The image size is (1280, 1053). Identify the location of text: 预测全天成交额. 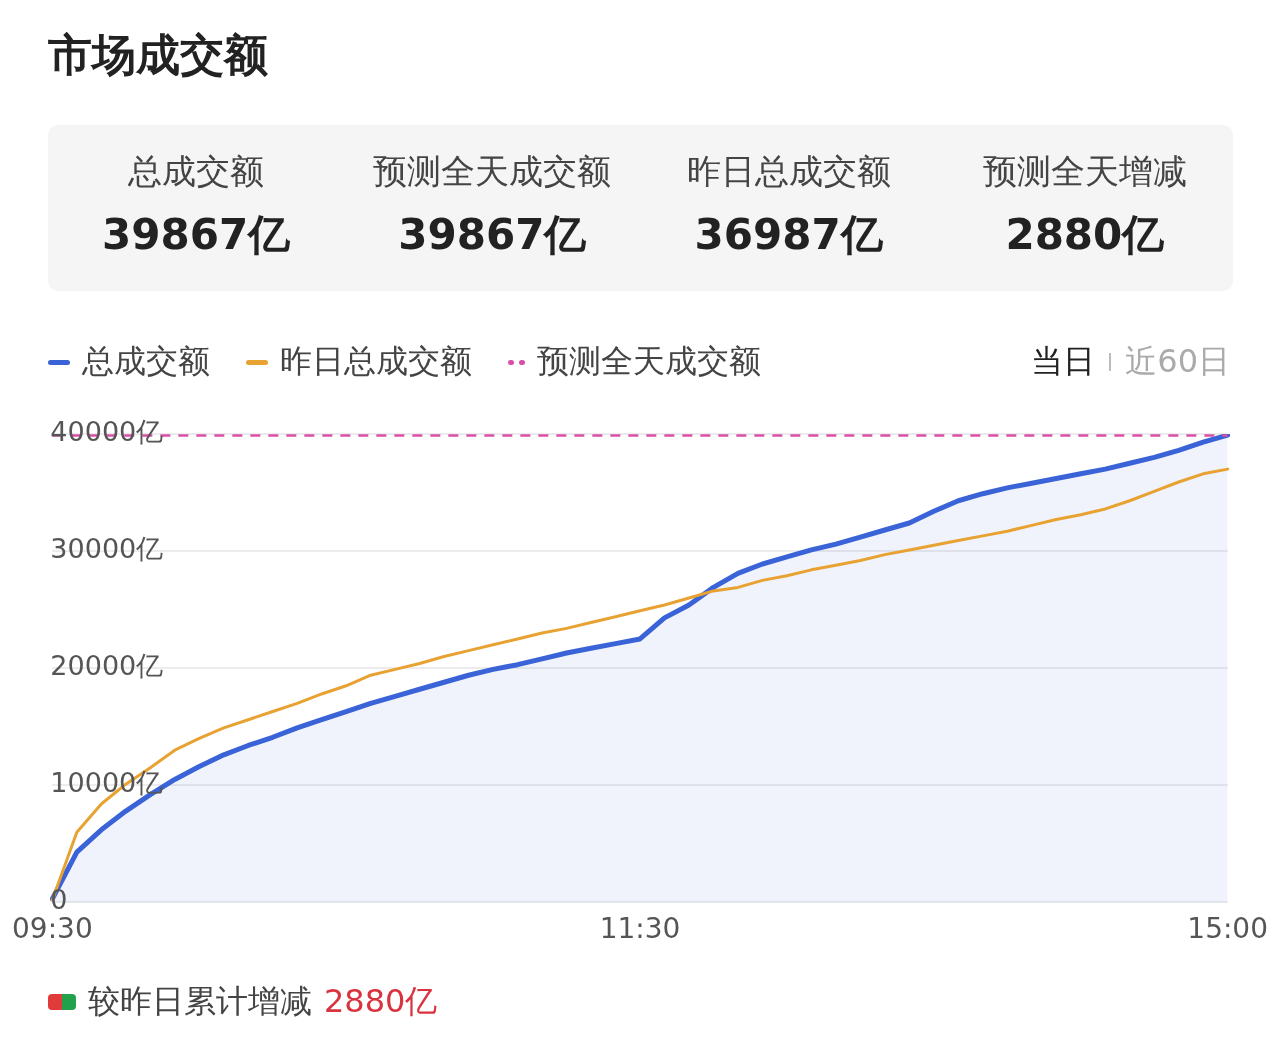
(492, 171).